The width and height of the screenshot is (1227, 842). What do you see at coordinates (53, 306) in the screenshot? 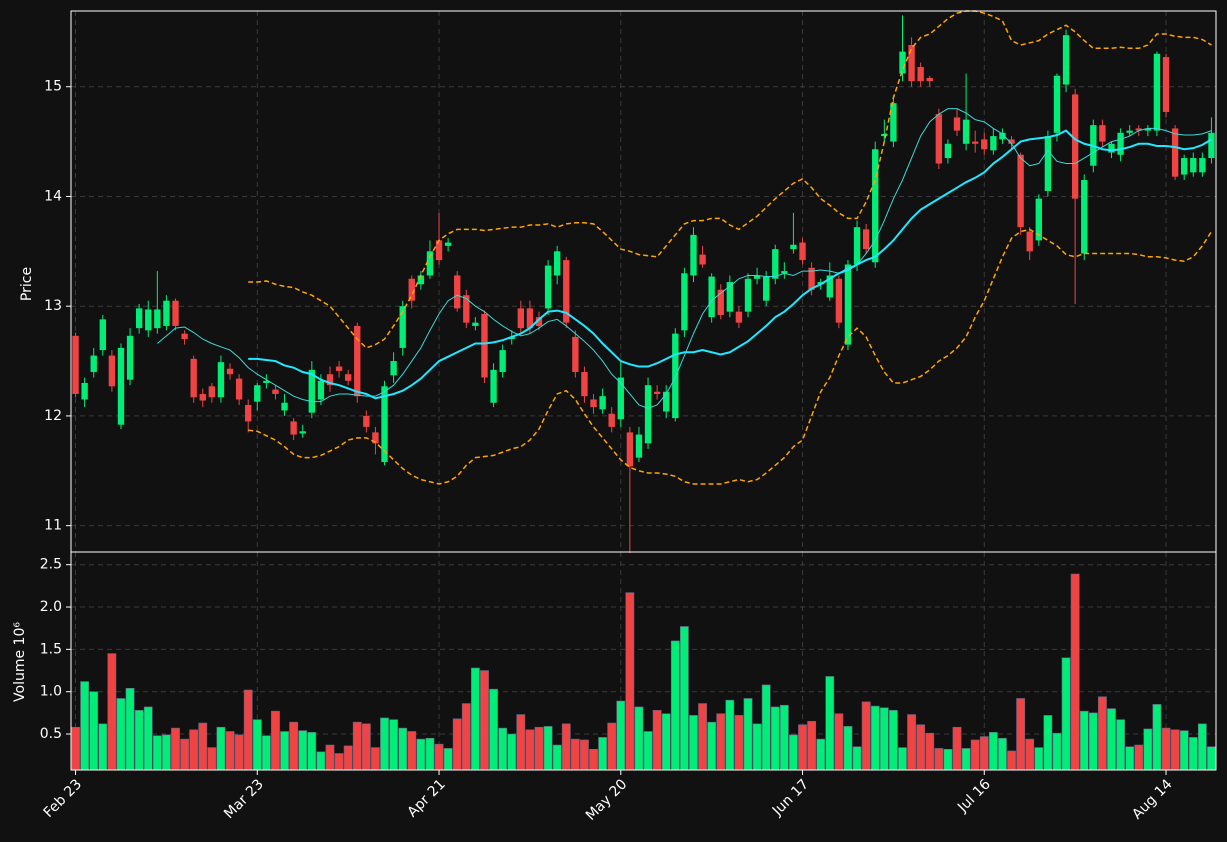
I see `y-tick-label: 13` at bounding box center [53, 306].